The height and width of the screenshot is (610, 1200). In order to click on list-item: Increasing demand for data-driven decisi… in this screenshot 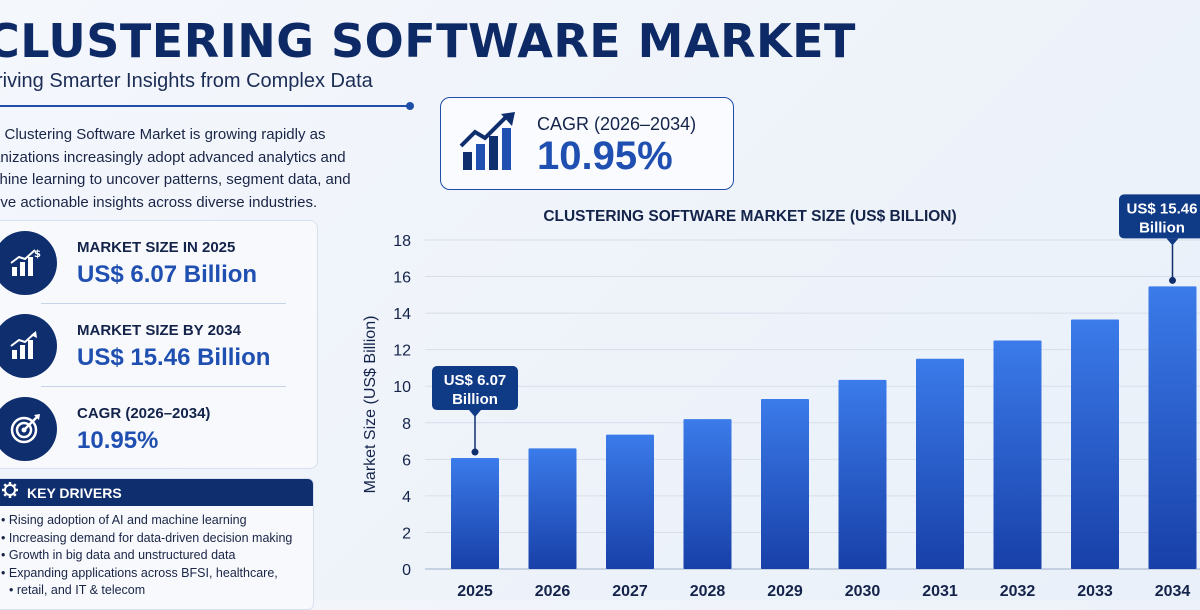, I will do `click(157, 539)`.